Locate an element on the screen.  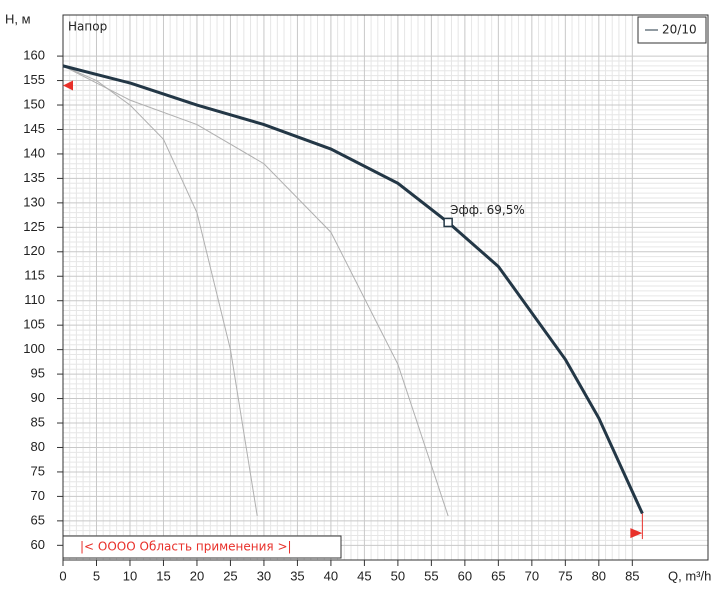
y-tick-label: 85 is located at coordinates (38, 421).